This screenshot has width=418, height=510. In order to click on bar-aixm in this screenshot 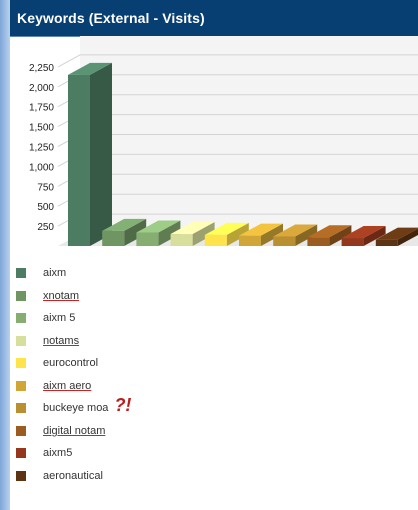, I will do `click(90, 154)`.